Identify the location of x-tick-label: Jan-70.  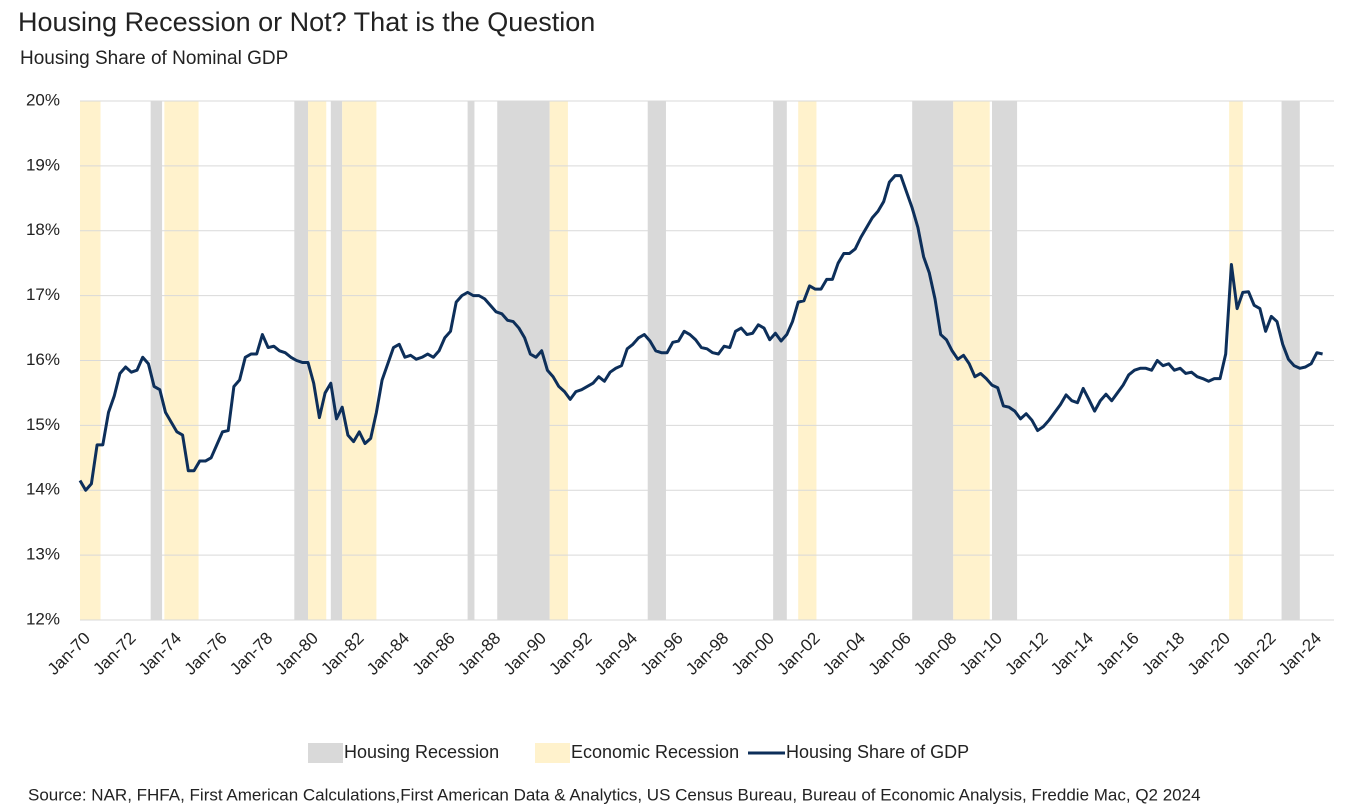
(69, 654).